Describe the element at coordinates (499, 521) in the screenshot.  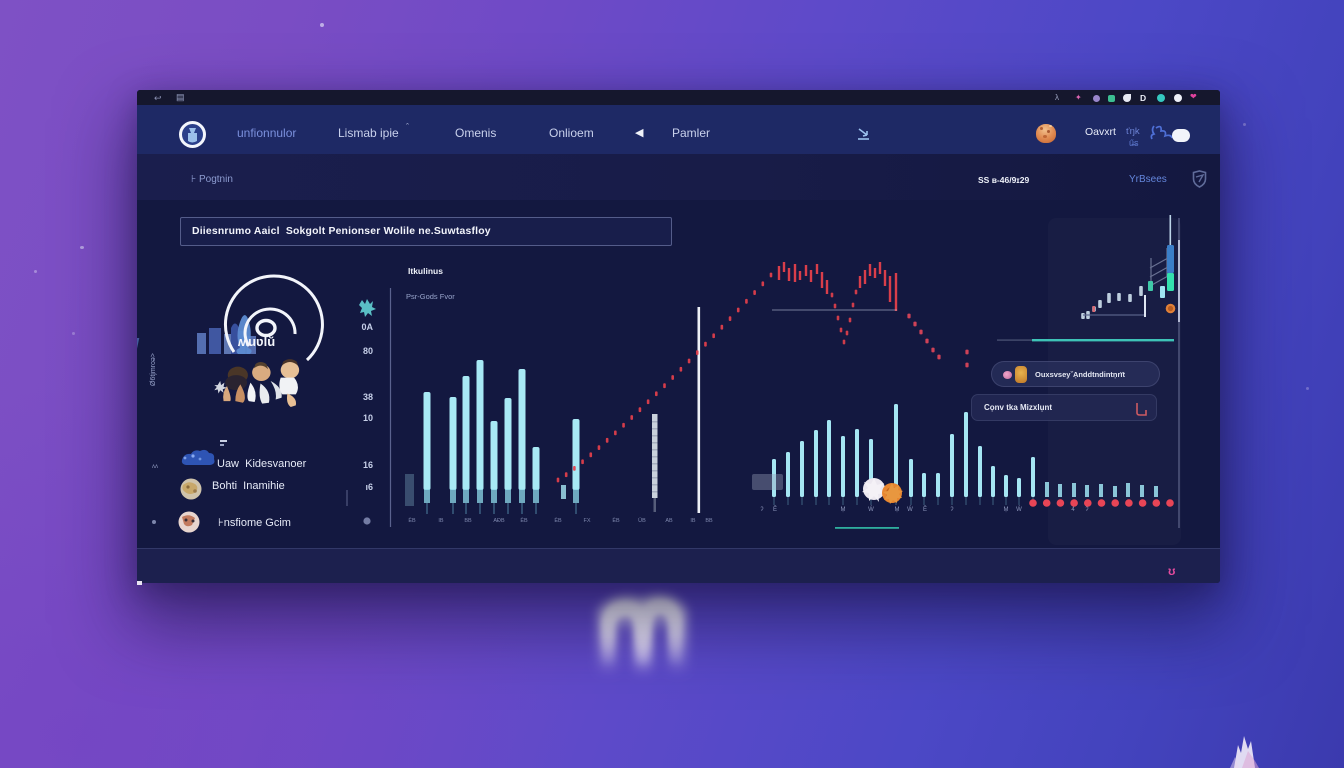
I see `svg-text: AĐB` at that location.